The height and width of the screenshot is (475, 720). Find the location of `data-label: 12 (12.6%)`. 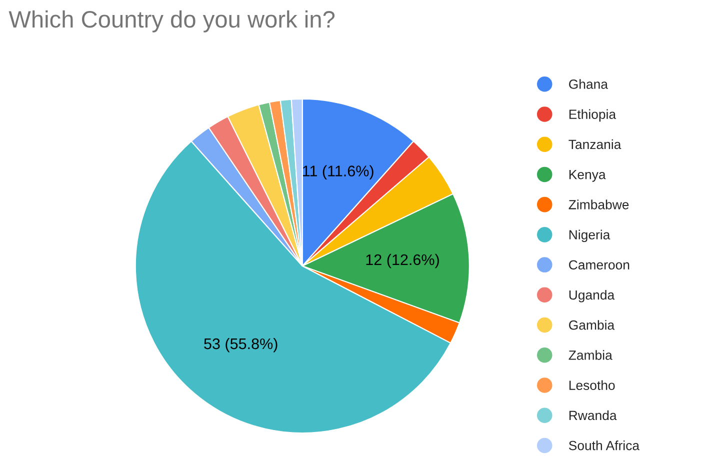

data-label: 12 (12.6%) is located at coordinates (402, 261).